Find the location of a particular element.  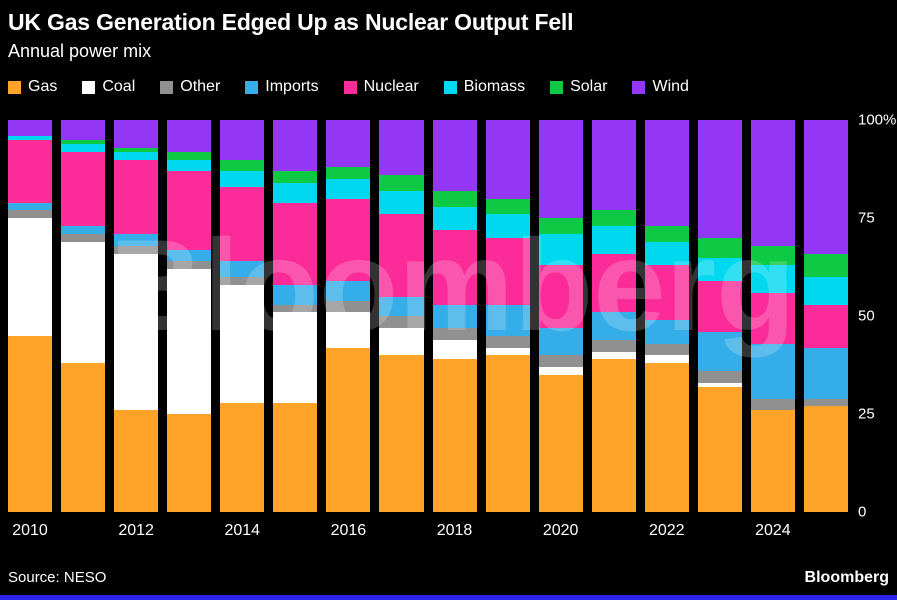

segment-wind-2014 is located at coordinates (242, 140).